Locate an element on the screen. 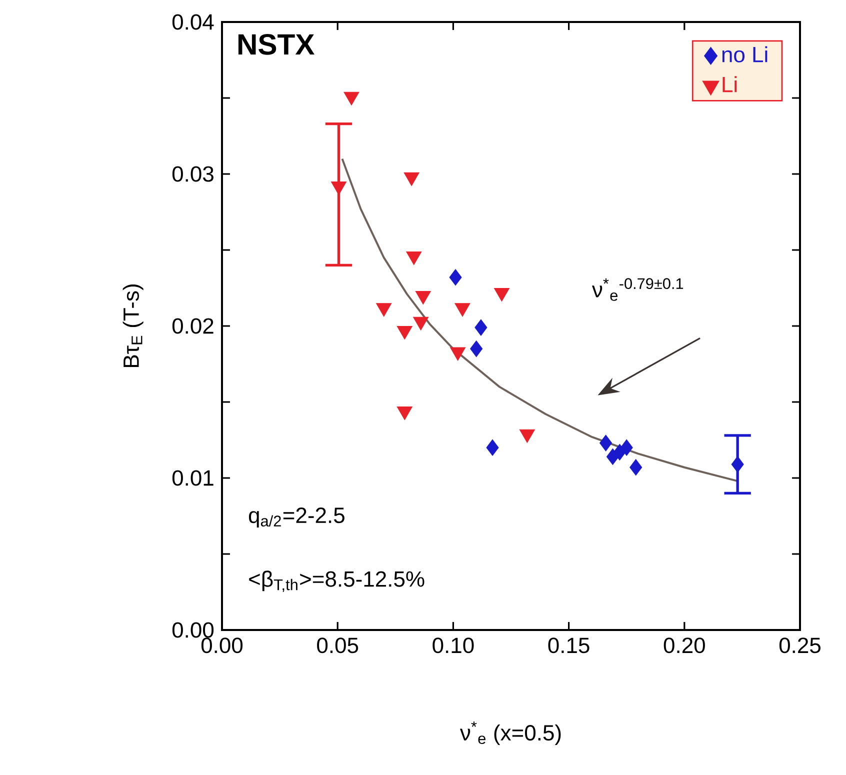 The height and width of the screenshot is (775, 846). y-axis-title: Bτ$_{E}$ (T-s) is located at coordinates (133, 326).